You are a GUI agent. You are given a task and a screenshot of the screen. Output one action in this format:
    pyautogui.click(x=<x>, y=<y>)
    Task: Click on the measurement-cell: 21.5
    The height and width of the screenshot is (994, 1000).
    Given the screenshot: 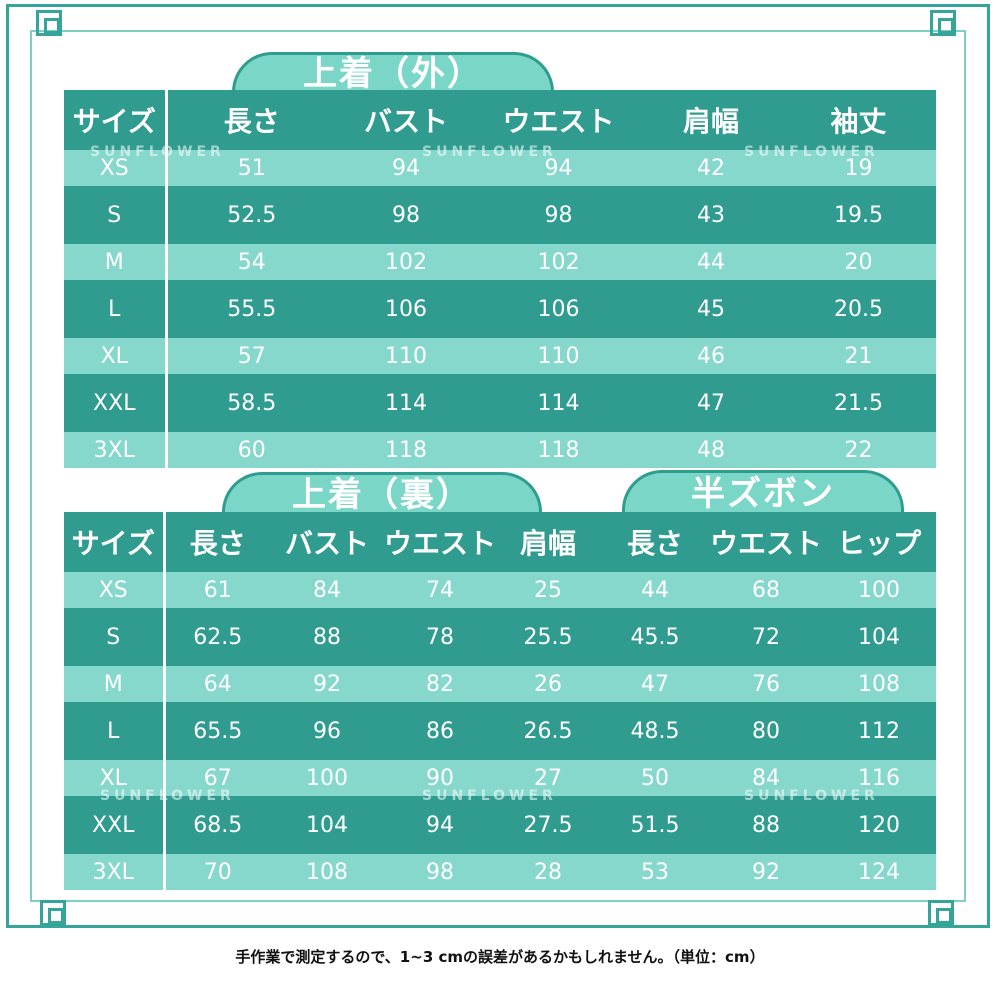 What is the action you would take?
    pyautogui.click(x=858, y=403)
    